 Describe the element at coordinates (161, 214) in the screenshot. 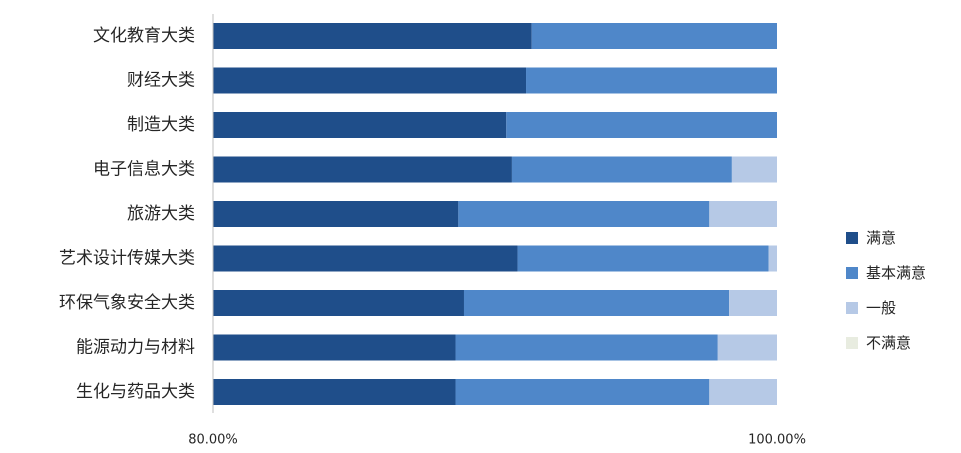

I see `category-label: 旅游大类` at that location.